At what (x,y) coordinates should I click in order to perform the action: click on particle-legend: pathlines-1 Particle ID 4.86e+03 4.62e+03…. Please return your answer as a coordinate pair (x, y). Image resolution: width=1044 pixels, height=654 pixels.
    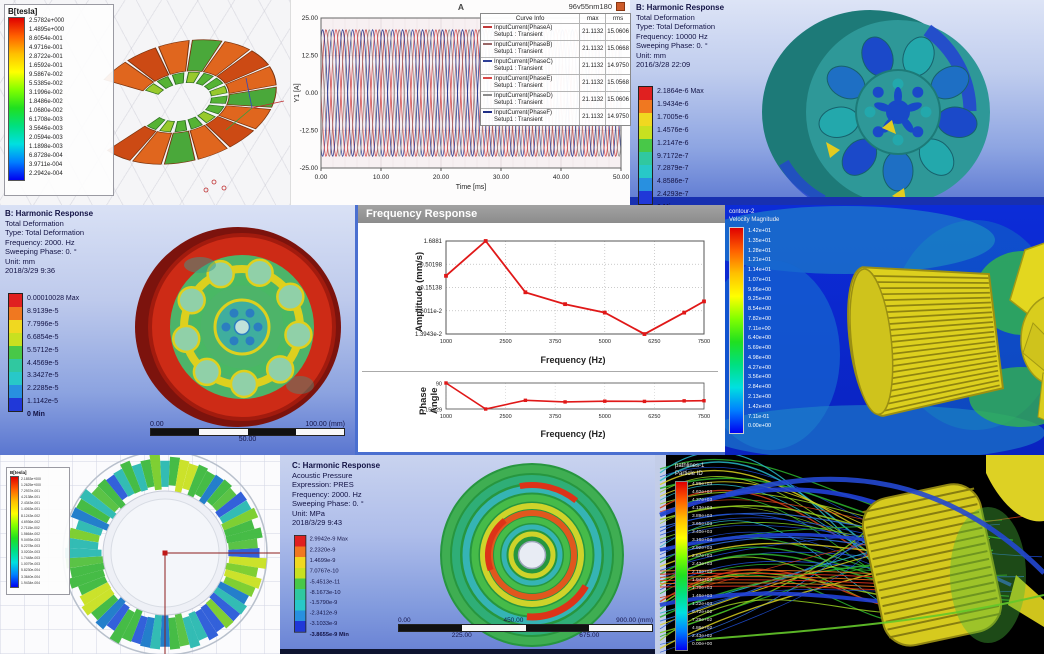
    Looking at the image, I should click on (693, 557).